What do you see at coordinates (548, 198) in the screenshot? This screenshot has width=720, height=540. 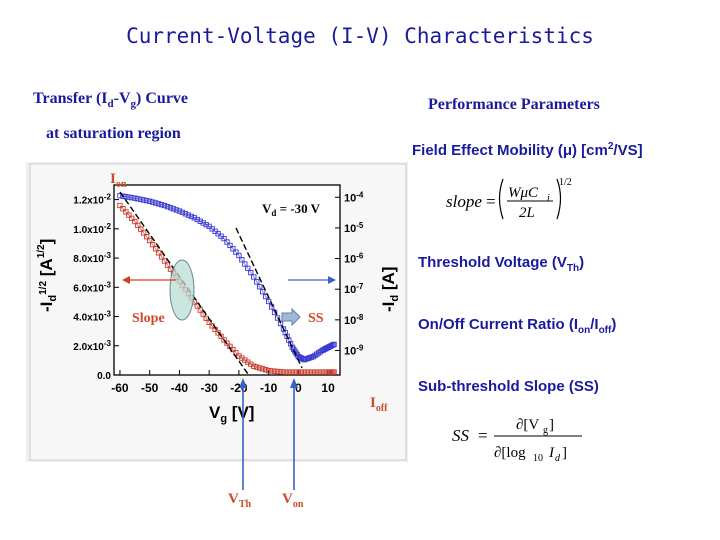 I see `slope-num-sub: i` at bounding box center [548, 198].